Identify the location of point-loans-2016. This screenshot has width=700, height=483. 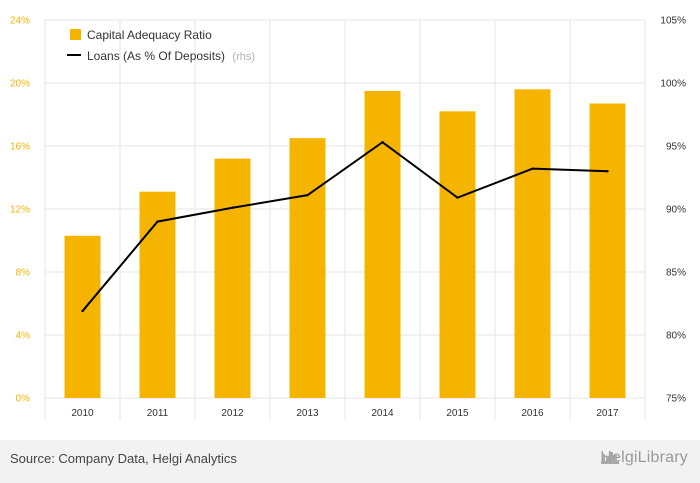
(532, 168).